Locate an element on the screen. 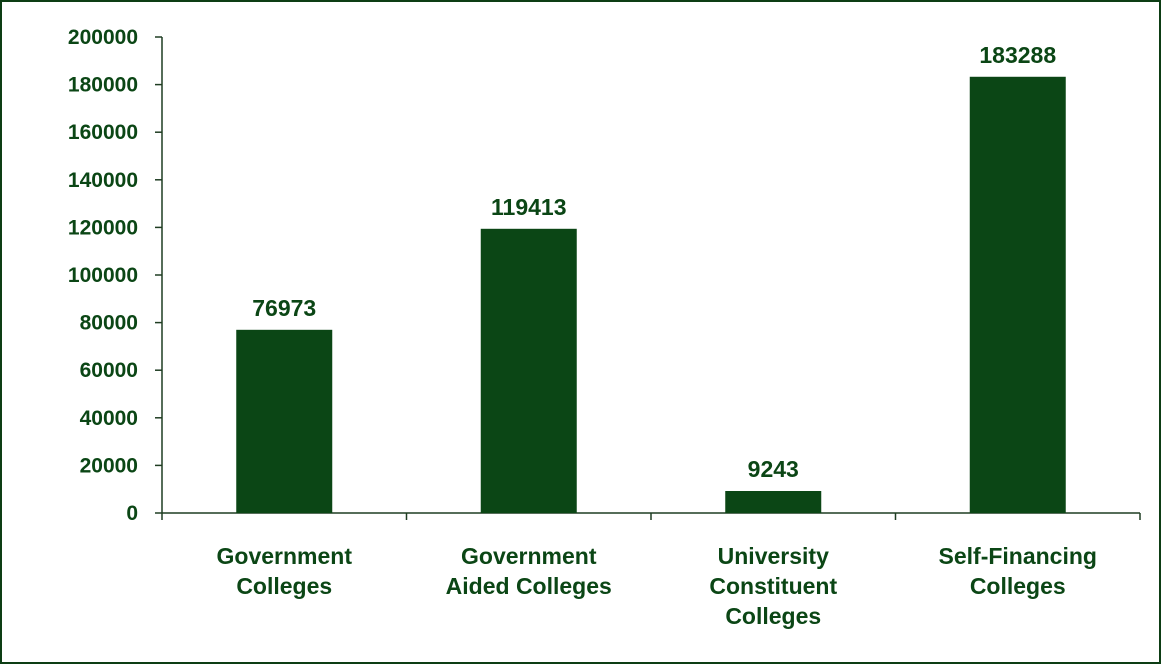  x-category-label: University is located at coordinates (773, 556).